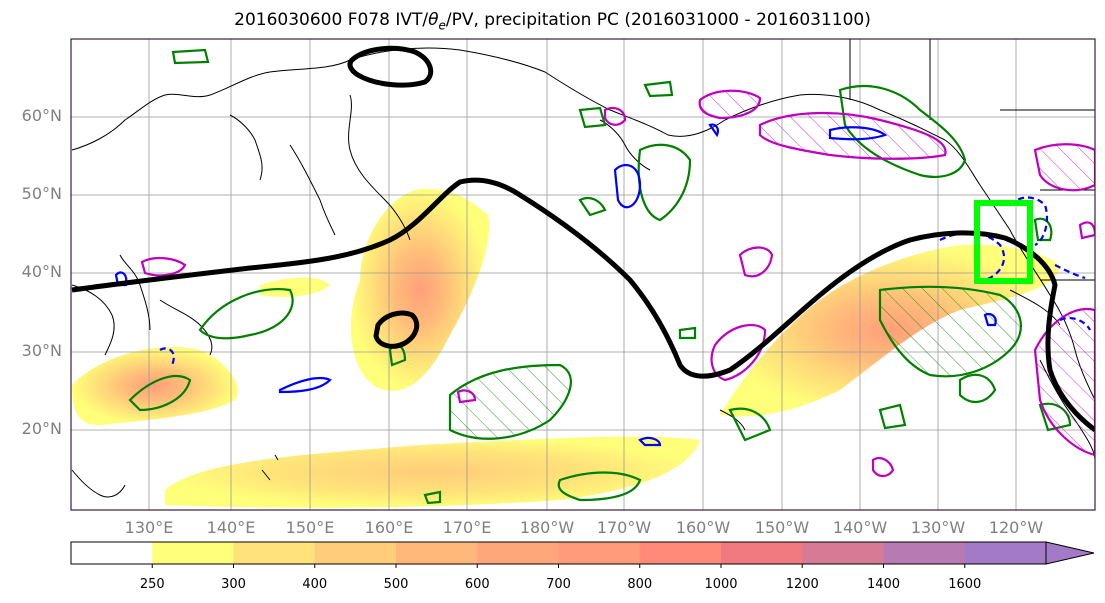 The height and width of the screenshot is (603, 1105). What do you see at coordinates (965, 584) in the screenshot?
I see `colorbar-tick-label: 1600` at bounding box center [965, 584].